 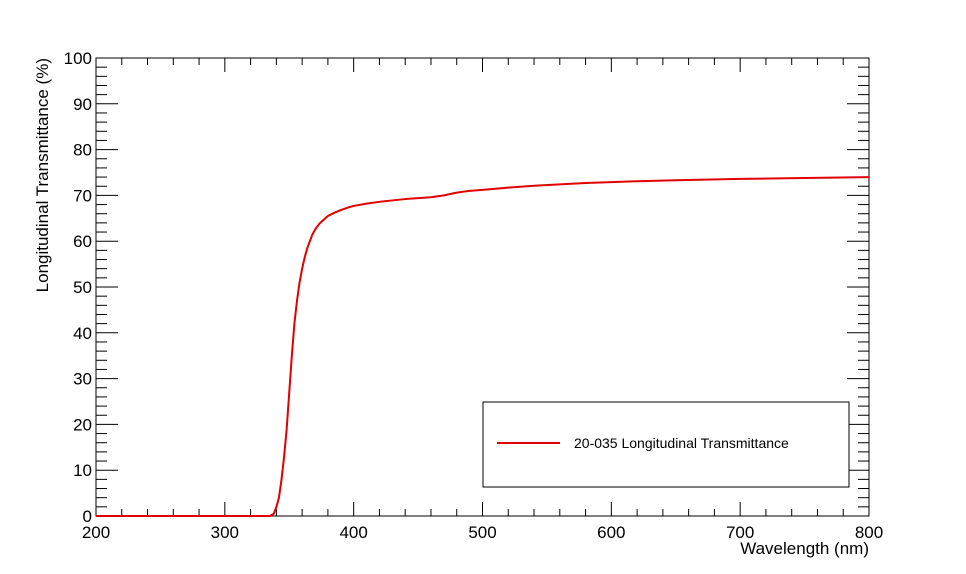 I want to click on y-tick-label: 60, so click(x=82, y=241).